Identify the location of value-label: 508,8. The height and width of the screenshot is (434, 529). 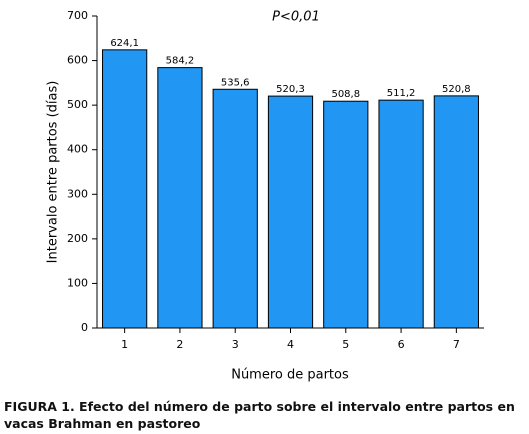
(345, 94).